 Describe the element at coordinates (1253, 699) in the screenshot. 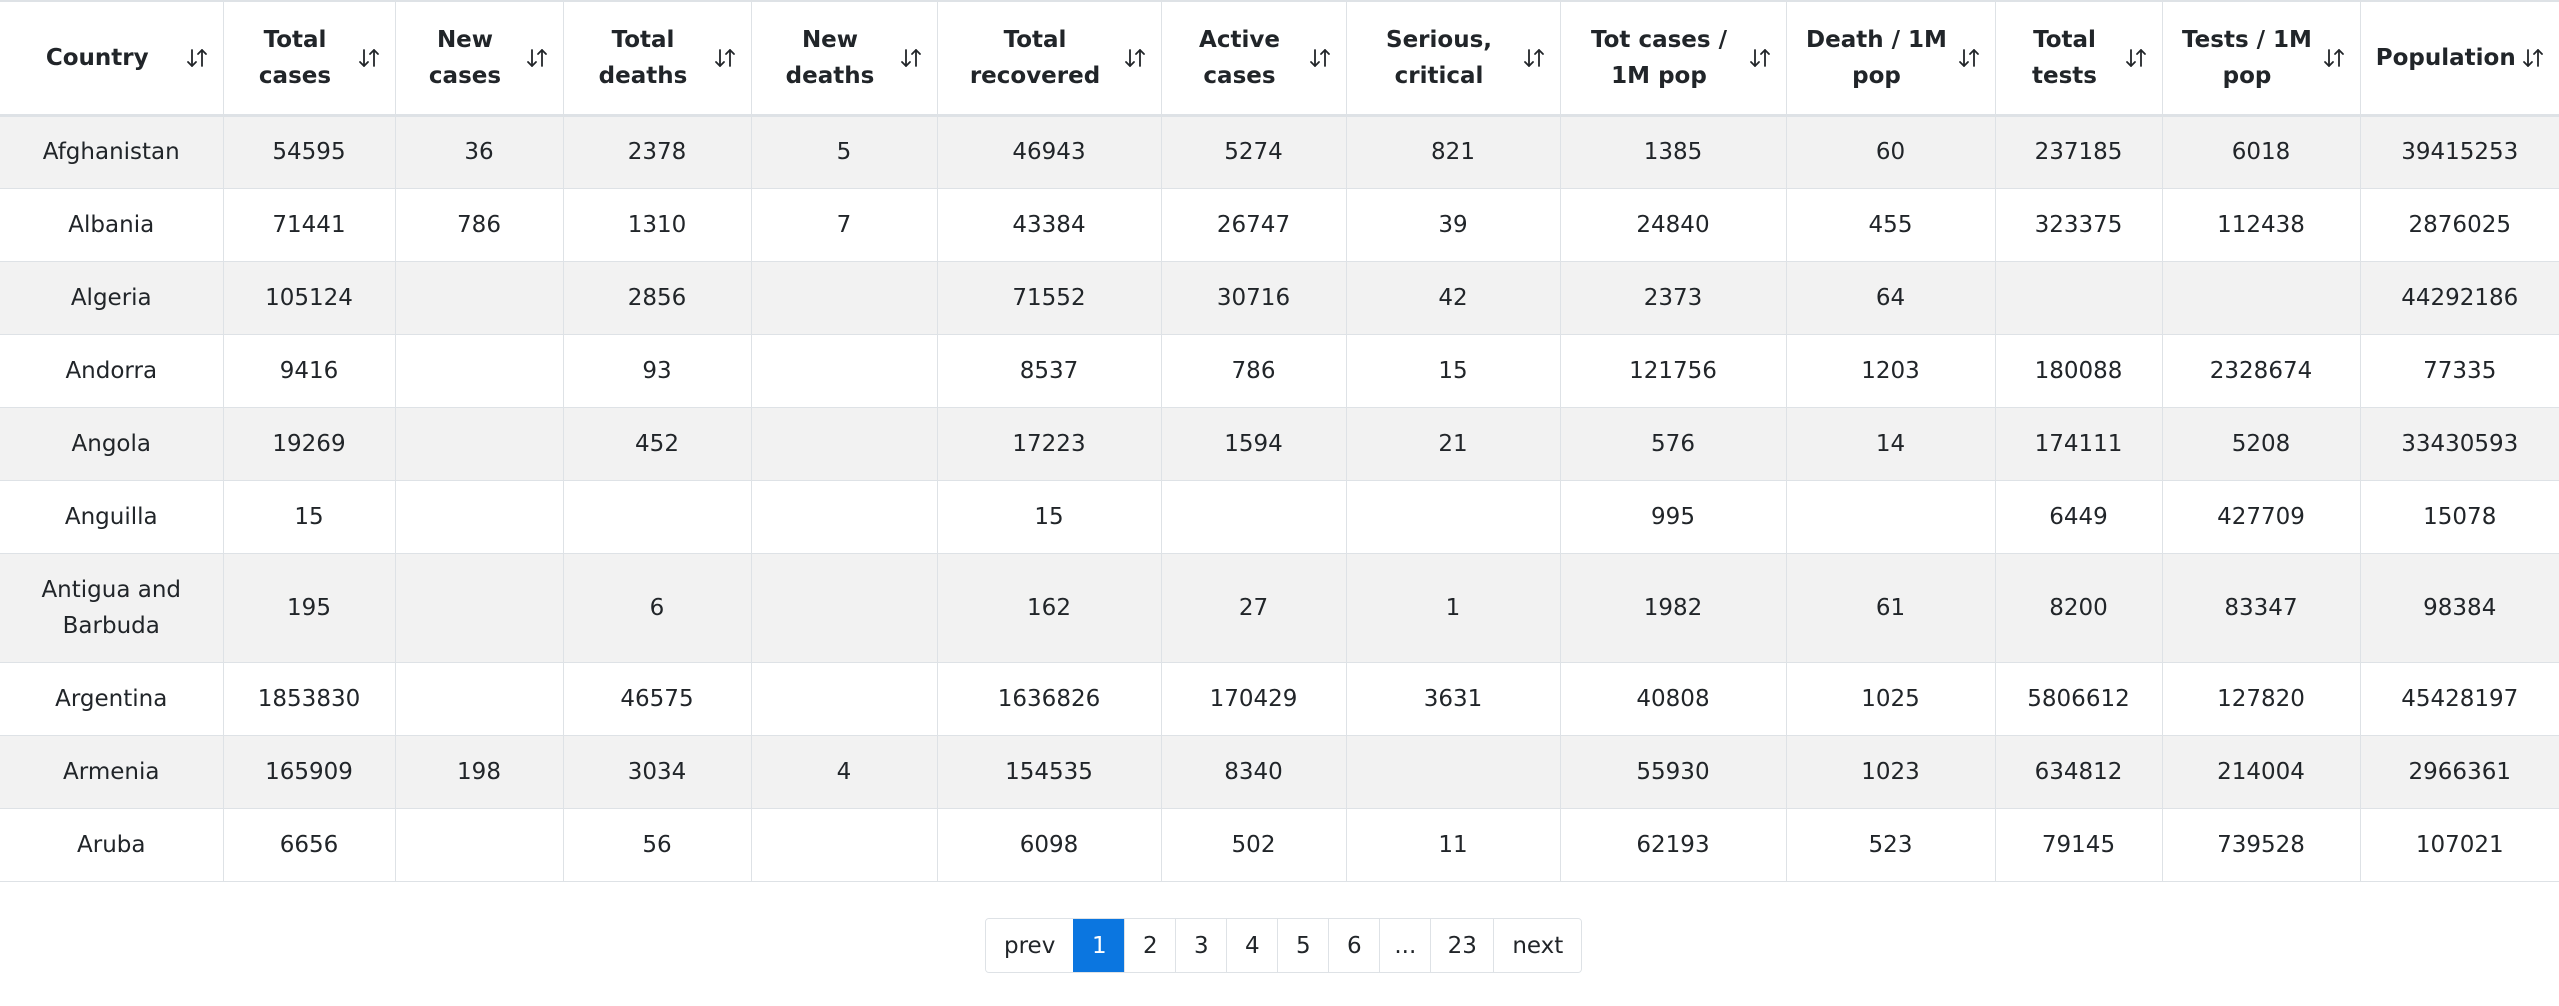

I see `cell-active-cases: 170429` at that location.